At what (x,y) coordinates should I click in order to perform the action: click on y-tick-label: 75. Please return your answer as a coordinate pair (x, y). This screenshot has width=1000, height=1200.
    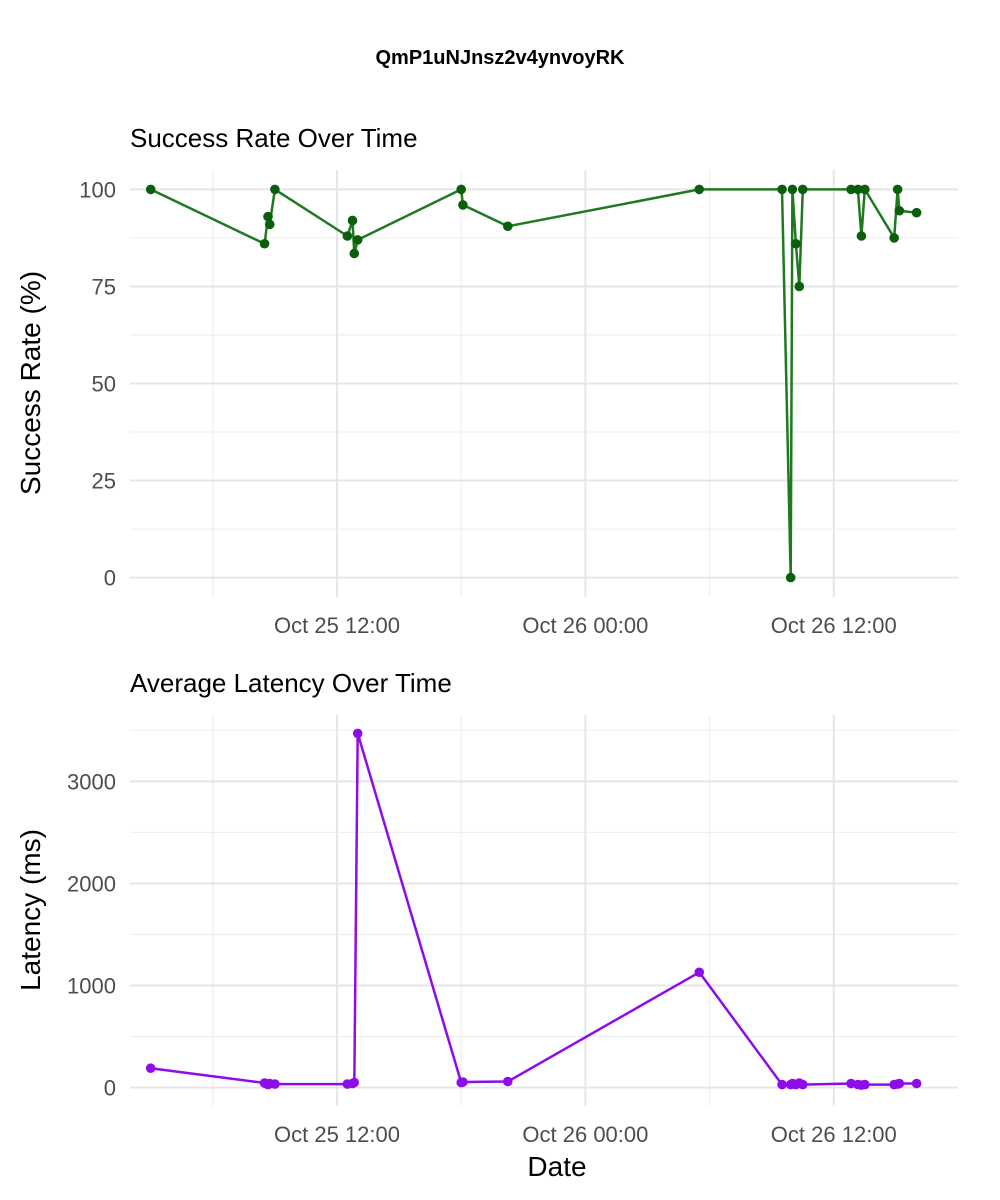
    Looking at the image, I should click on (104, 286).